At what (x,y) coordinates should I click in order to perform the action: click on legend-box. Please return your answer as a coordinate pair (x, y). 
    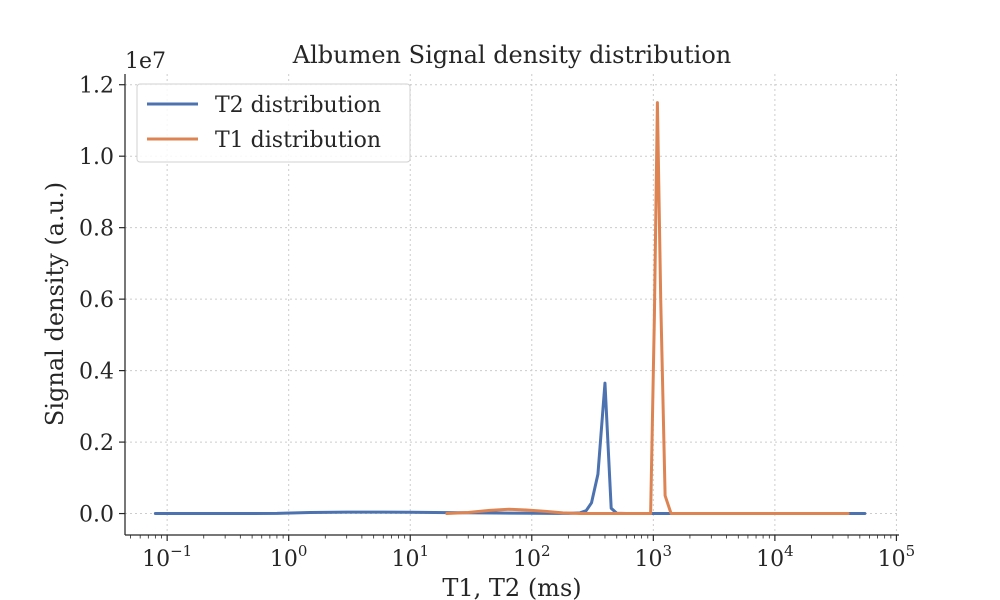
    Looking at the image, I should click on (273, 123).